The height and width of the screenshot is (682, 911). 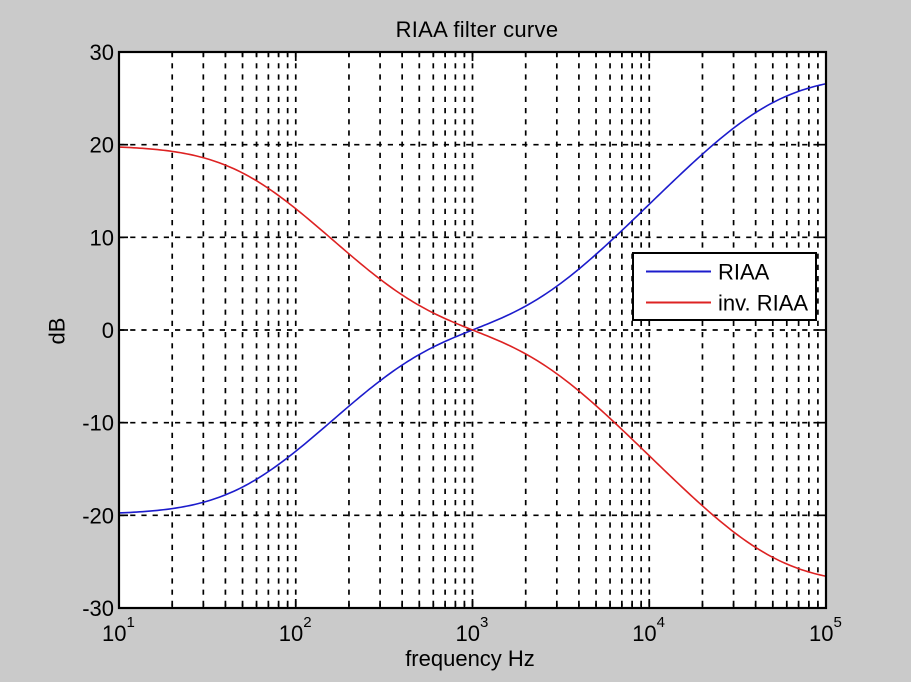 What do you see at coordinates (108, 330) in the screenshot?
I see `svg-text: 0` at bounding box center [108, 330].